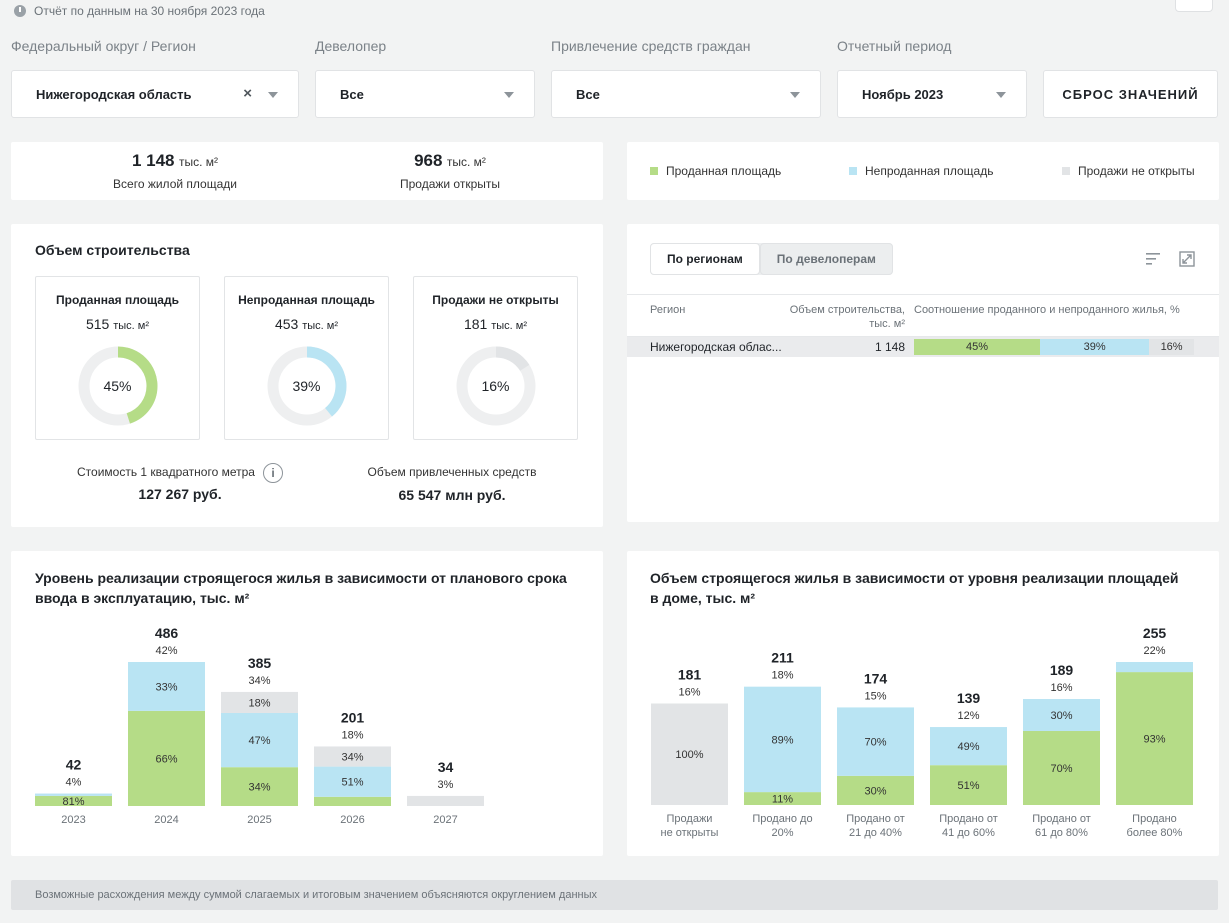  What do you see at coordinates (1171, 347) in the screenshot?
I see `ratio-bar-closed: 16%` at bounding box center [1171, 347].